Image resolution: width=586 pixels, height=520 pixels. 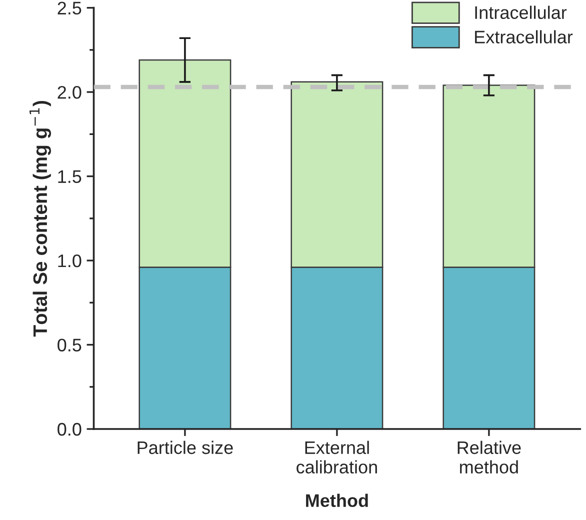 What do you see at coordinates (521, 12) in the screenshot?
I see `legend-label: Intracellular` at bounding box center [521, 12].